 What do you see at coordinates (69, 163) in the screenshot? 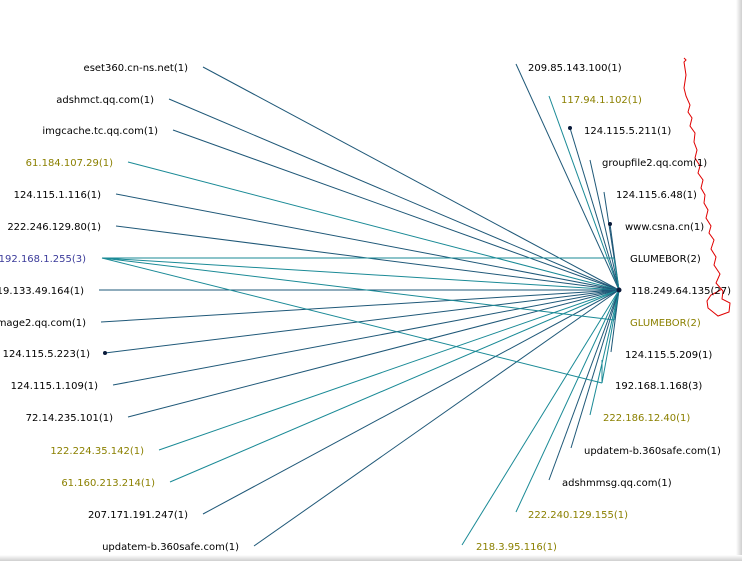
I see `node-label-left-3: 61.184.107.29(1)` at bounding box center [69, 163].